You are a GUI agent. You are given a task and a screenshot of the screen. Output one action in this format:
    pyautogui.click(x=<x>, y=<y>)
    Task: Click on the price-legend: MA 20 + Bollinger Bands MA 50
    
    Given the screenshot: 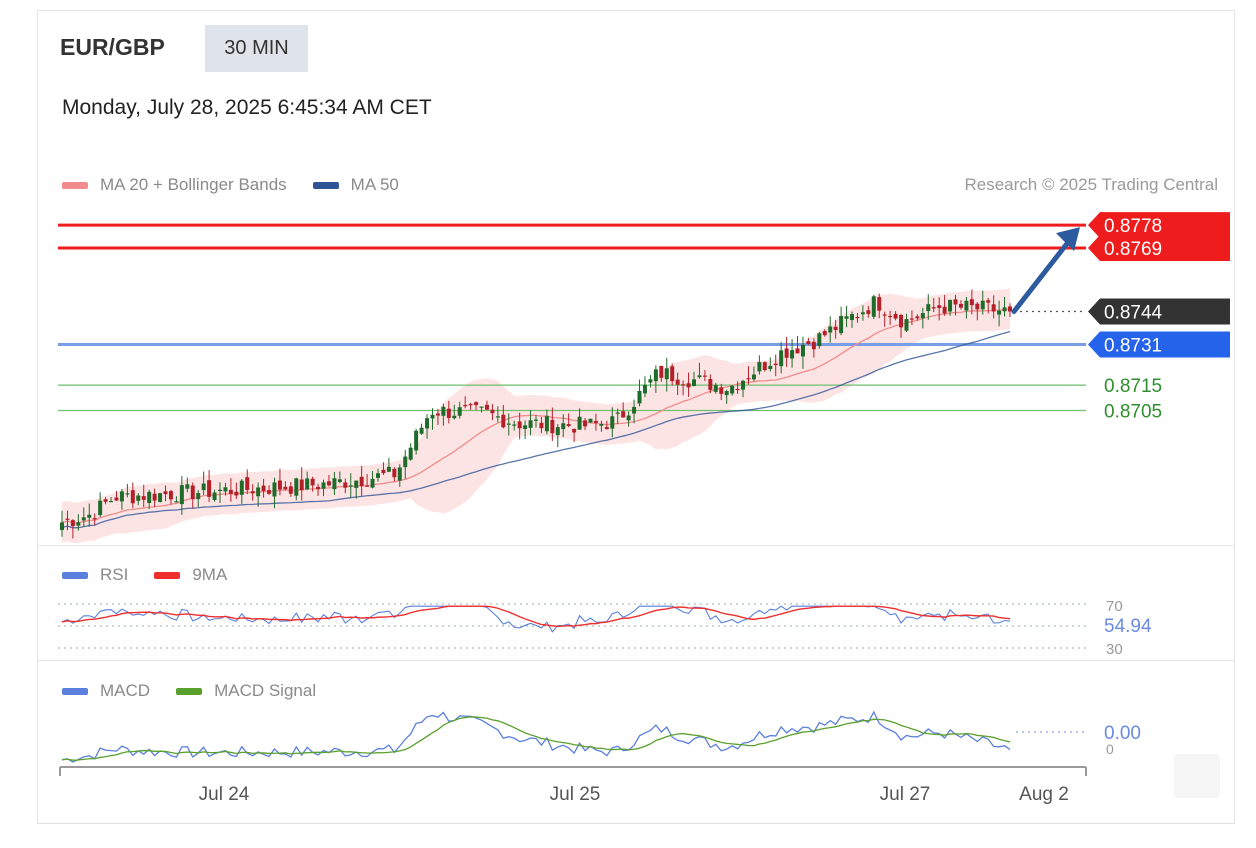 What is the action you would take?
    pyautogui.click(x=230, y=185)
    